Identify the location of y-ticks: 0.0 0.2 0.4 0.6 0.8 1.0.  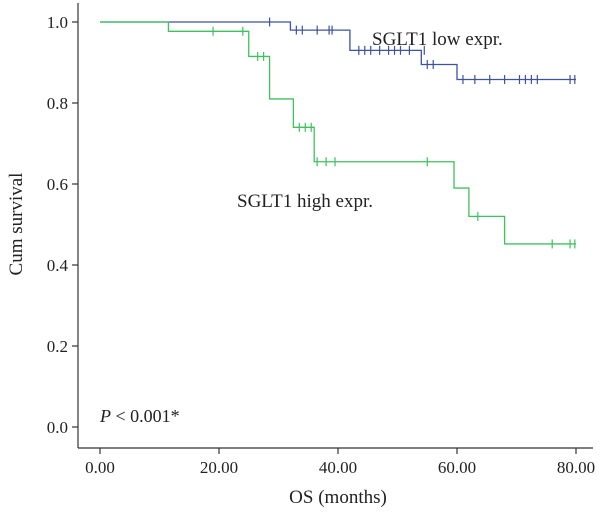
(62, 225).